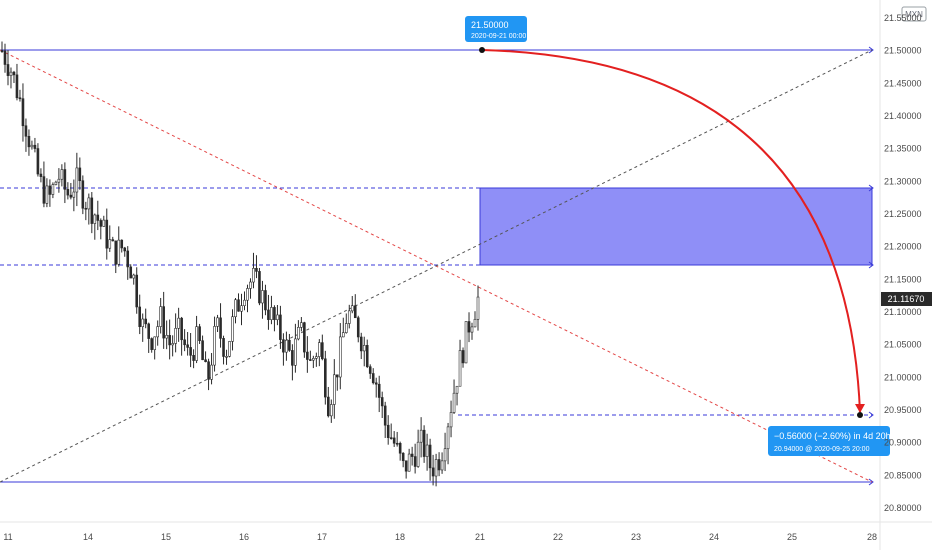  Describe the element at coordinates (871, 266) in the screenshot. I see `level-arrowheads` at that location.